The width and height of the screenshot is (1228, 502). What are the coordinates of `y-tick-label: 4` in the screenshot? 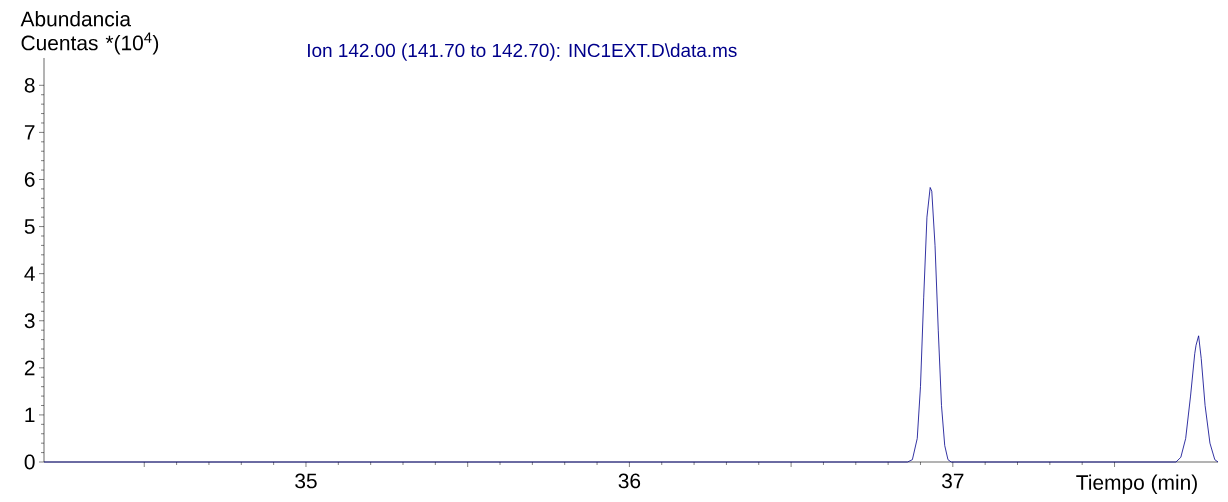 It's located at (29, 273).